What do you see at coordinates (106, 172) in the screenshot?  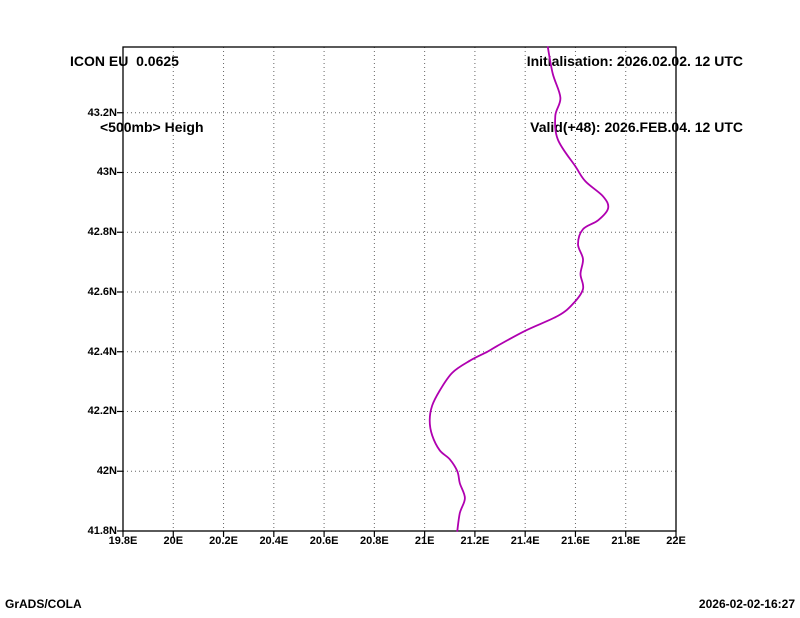 I see `y-tick-label: 43N` at bounding box center [106, 172].